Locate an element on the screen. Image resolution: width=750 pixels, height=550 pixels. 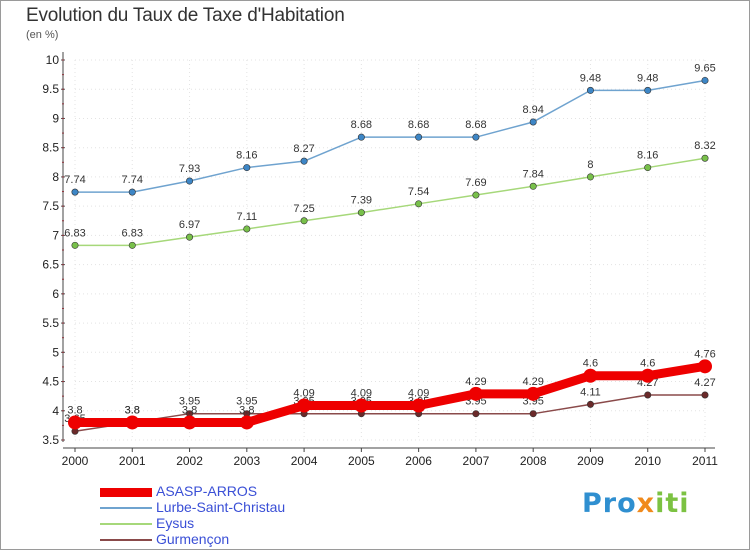
data-label: 8.68 is located at coordinates (418, 125).